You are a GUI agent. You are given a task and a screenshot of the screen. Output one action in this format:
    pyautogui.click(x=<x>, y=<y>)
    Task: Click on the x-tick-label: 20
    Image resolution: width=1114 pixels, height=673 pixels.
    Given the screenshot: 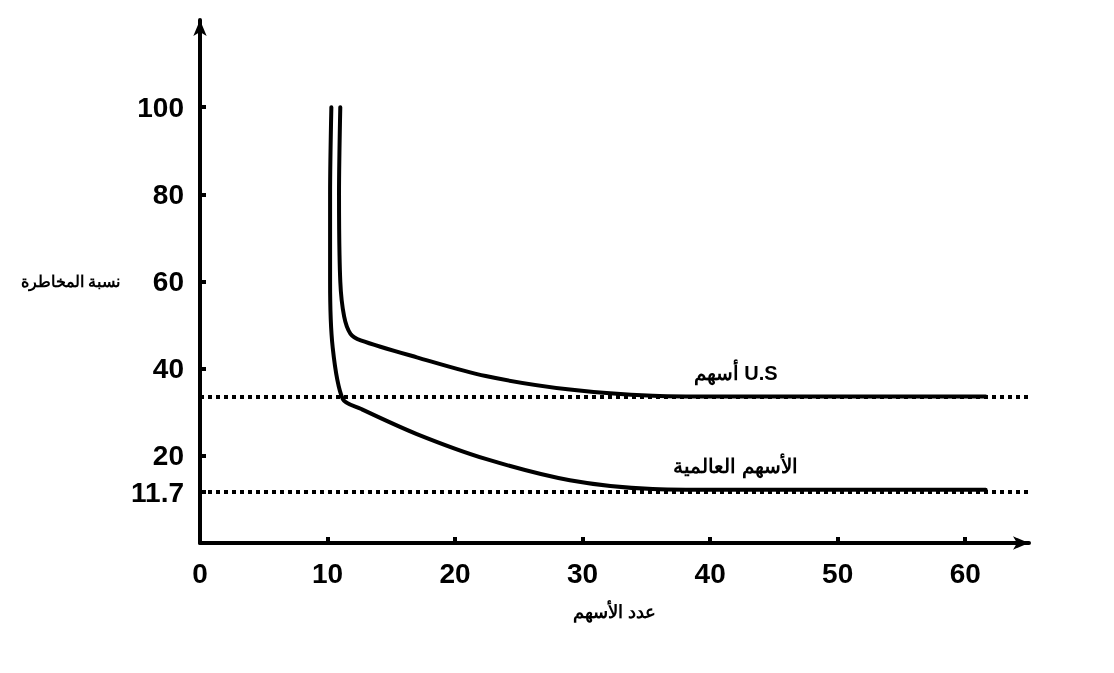 What is the action you would take?
    pyautogui.click(x=455, y=573)
    